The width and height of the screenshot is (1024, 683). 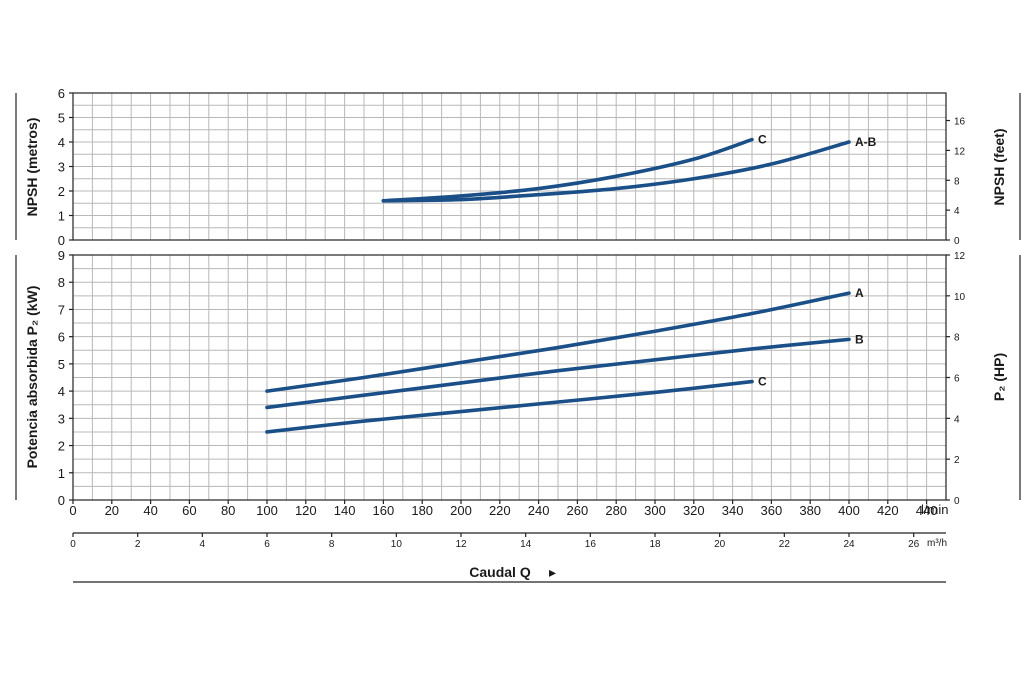 I want to click on power-right-axis-title: P₂ (HP), so click(x=999, y=377).